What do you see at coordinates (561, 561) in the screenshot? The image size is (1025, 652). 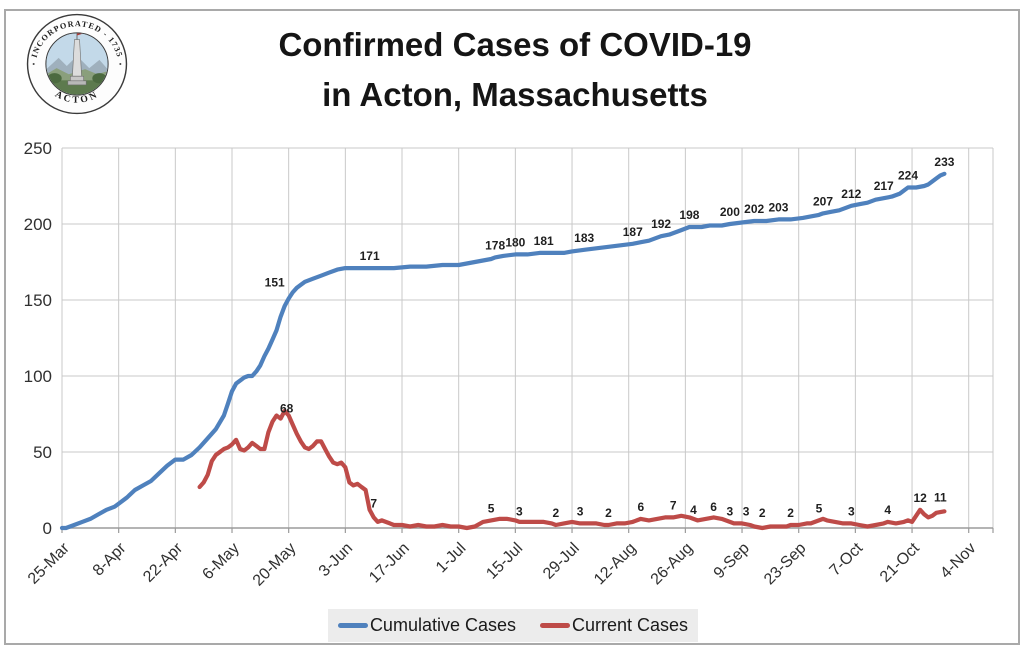 I see `x-tick-label: 29-Jul` at bounding box center [561, 561].